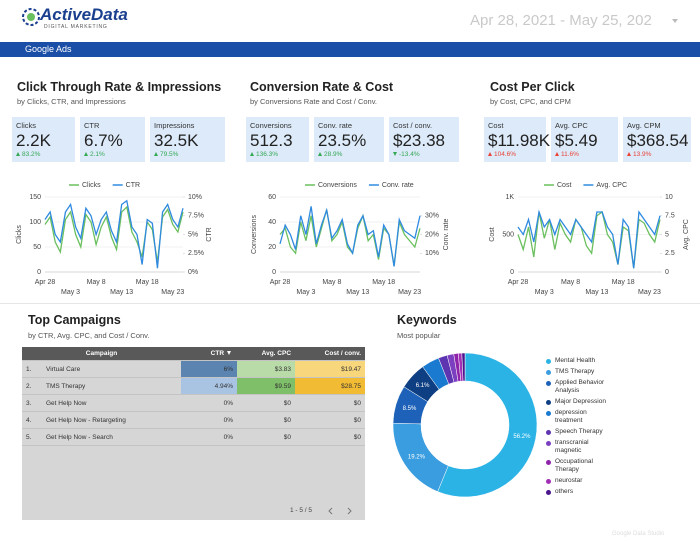 The height and width of the screenshot is (543, 700). I want to click on kpi-value: 32.5K, so click(176, 140).